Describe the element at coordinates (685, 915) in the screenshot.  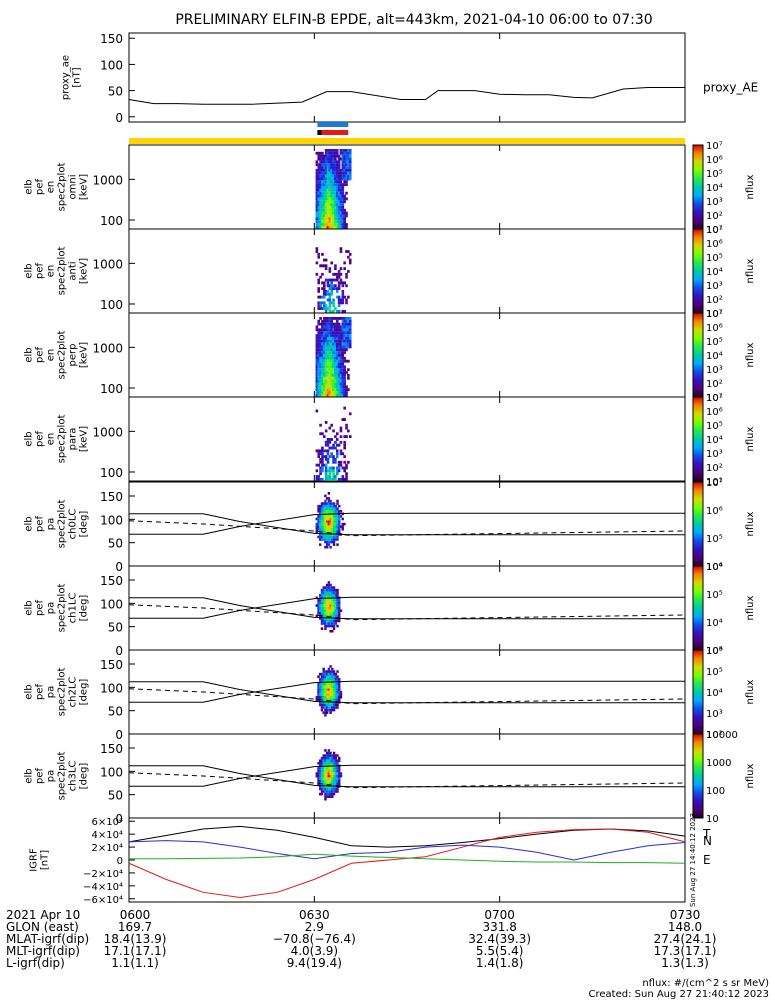
I see `ephemeris-value: 0730` at that location.